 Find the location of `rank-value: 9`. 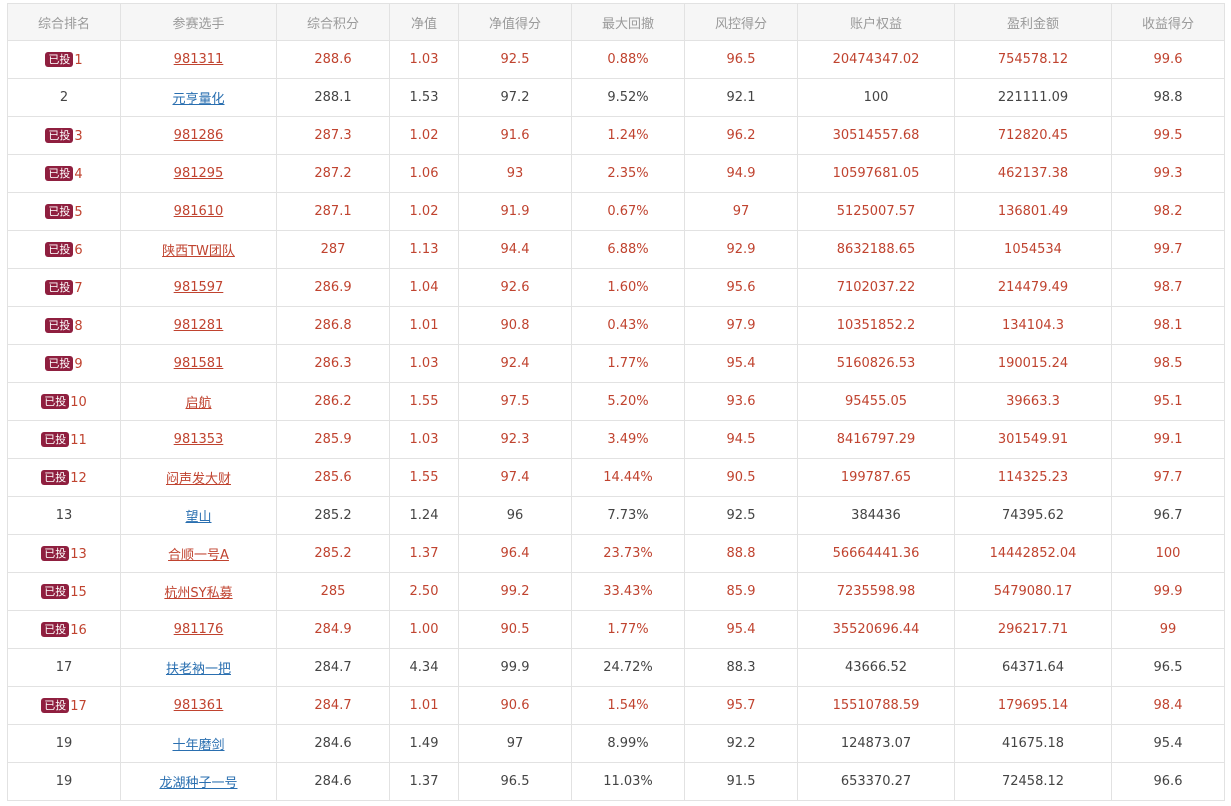

rank-value: 9 is located at coordinates (78, 364).